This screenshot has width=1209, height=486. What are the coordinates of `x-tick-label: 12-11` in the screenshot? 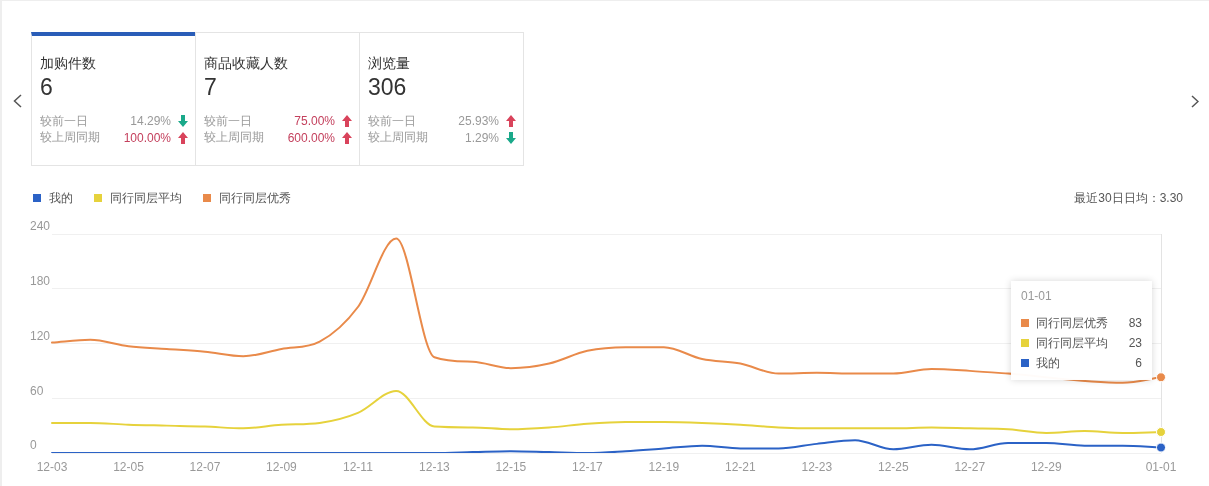 It's located at (358, 466).